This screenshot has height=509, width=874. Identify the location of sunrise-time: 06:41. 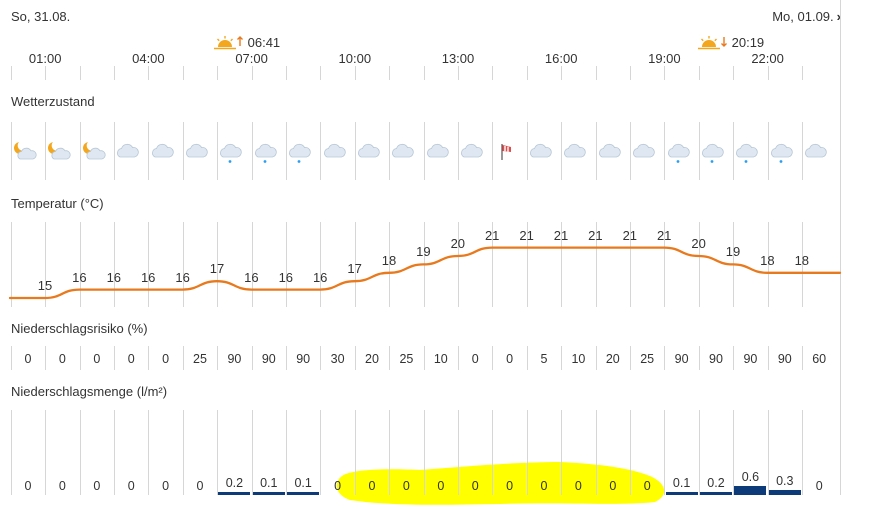
(264, 42).